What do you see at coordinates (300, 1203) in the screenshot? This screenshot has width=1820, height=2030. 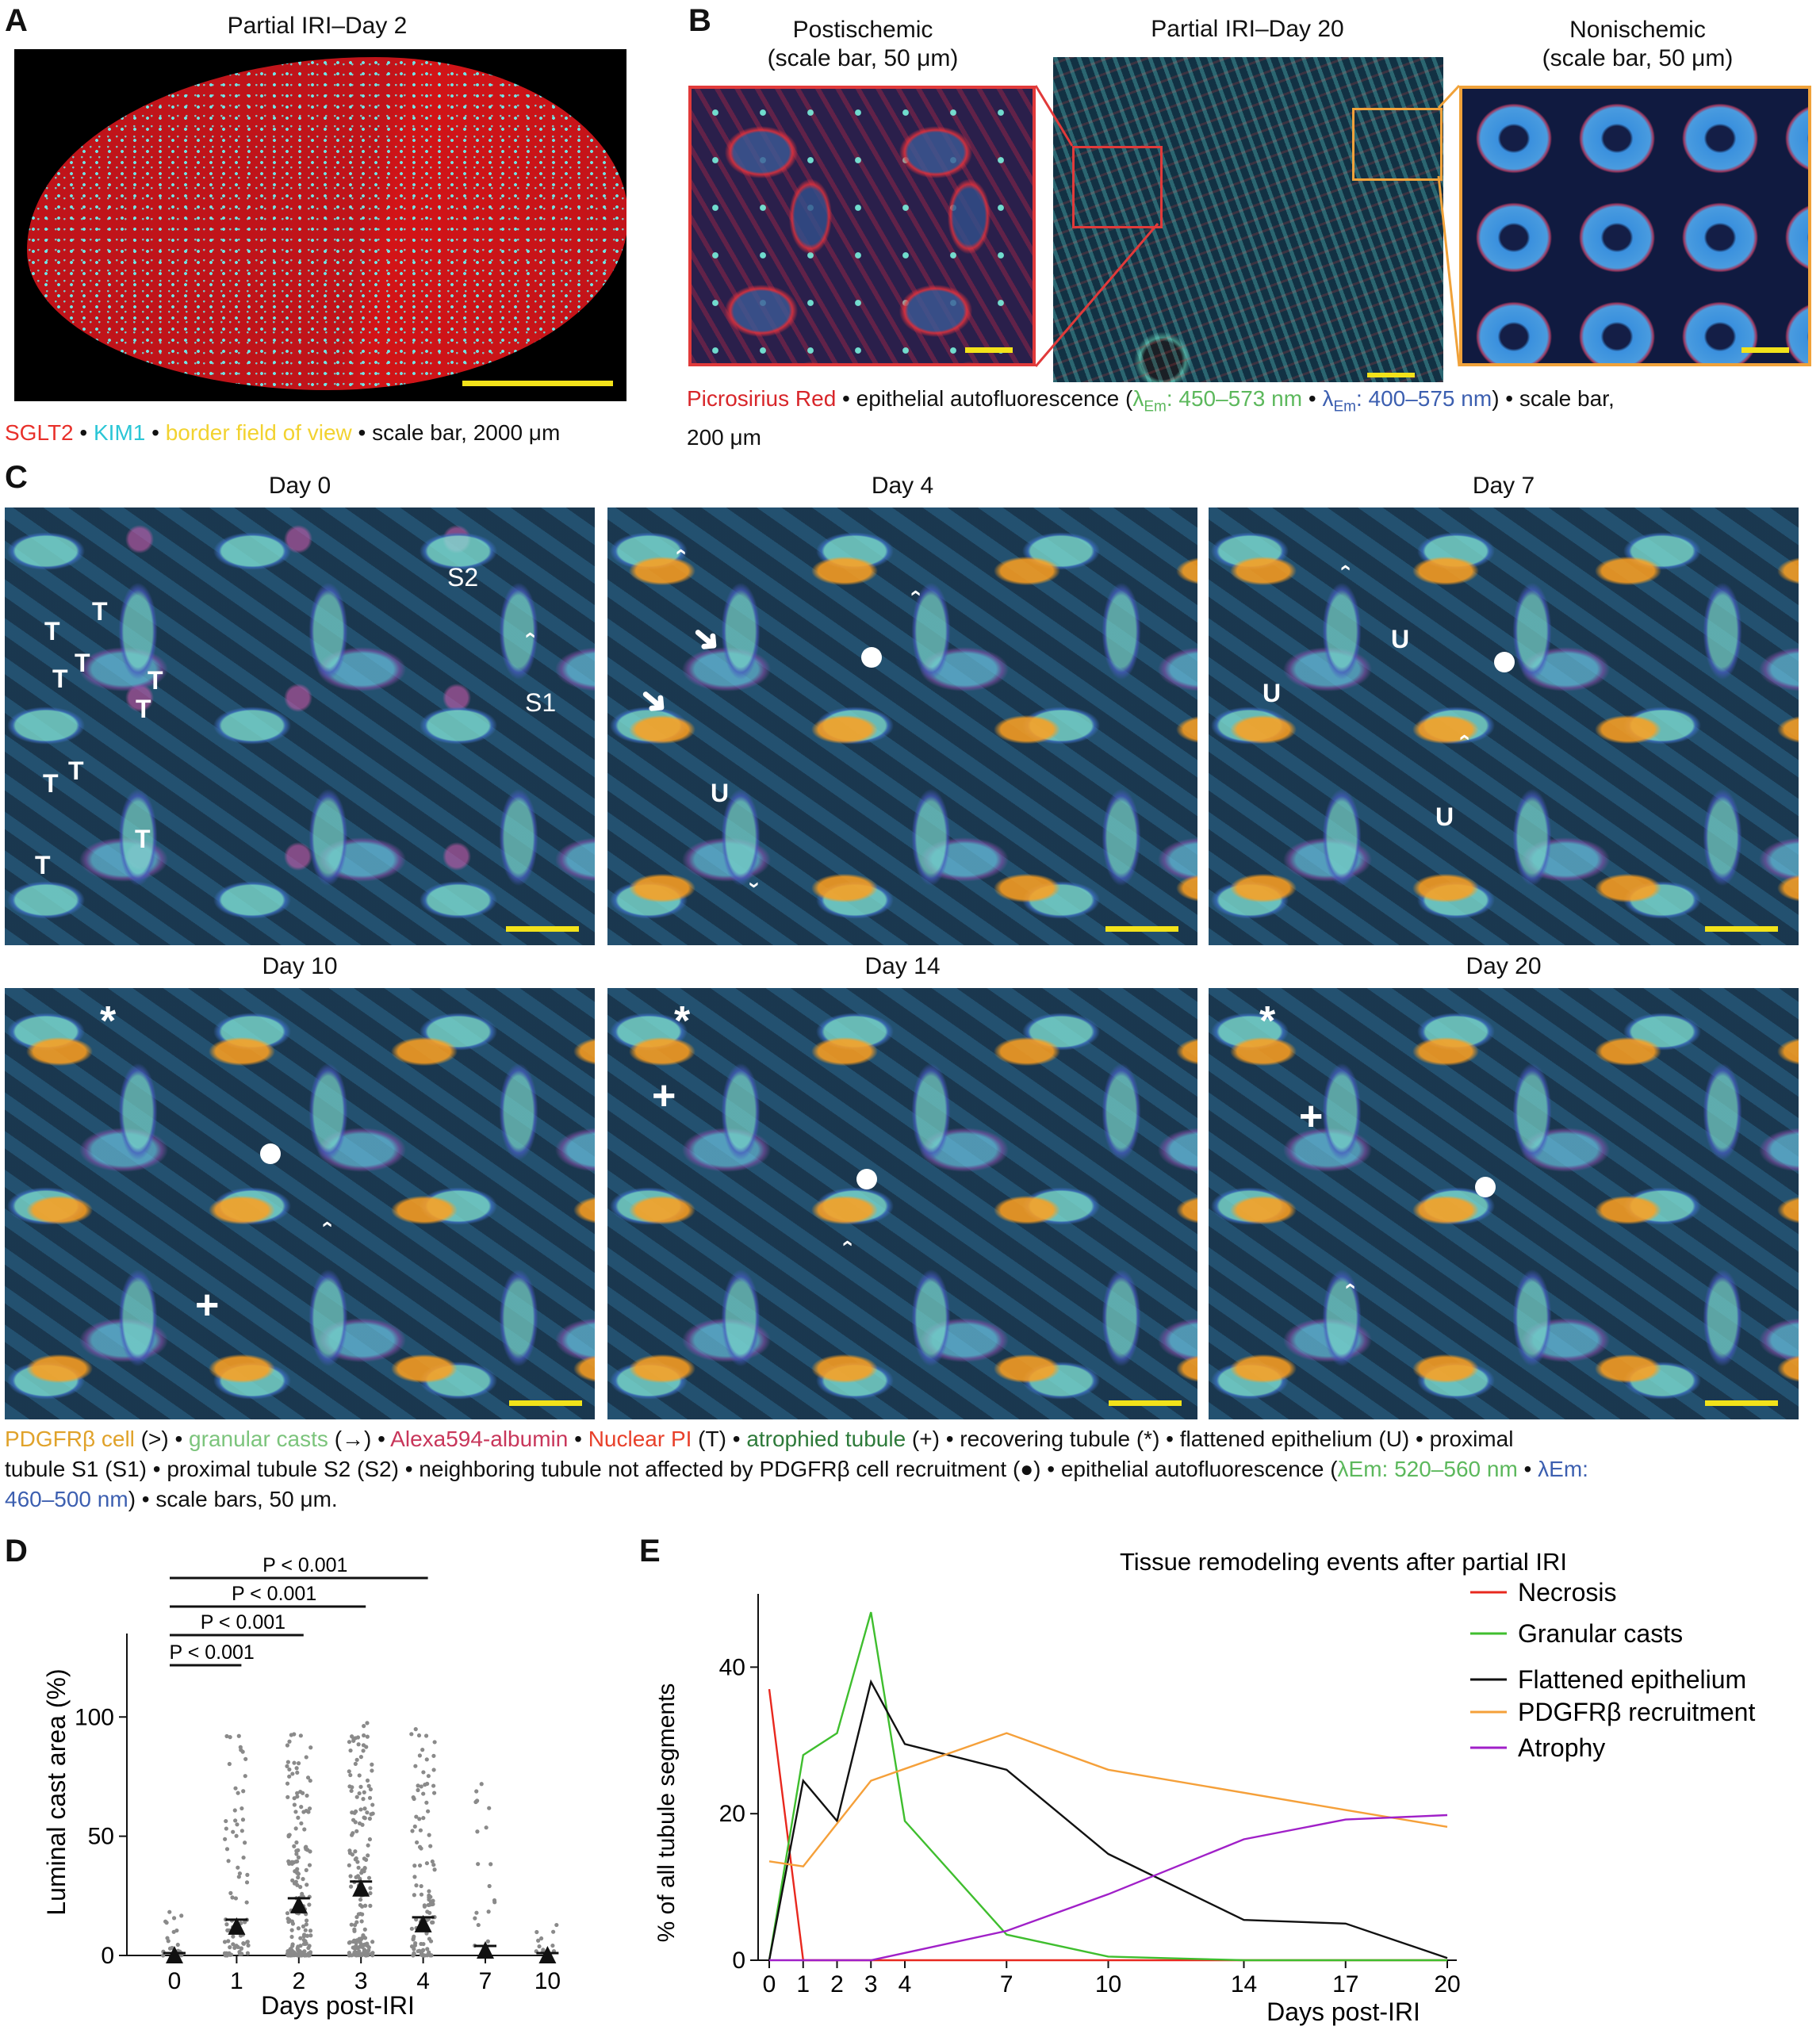 I see `day10-image: * ‹ +` at bounding box center [300, 1203].